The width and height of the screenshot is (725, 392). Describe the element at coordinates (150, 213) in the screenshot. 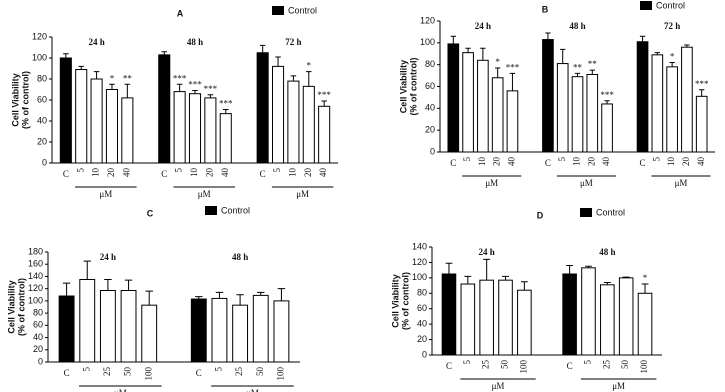

I see `panel-label: C` at that location.